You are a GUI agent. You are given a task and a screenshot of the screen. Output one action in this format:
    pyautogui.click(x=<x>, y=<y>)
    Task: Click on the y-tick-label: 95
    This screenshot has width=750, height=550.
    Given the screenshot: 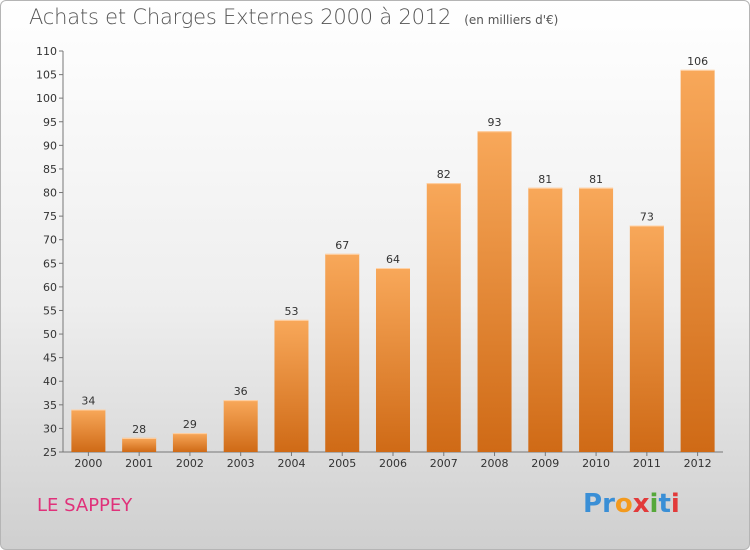 What is the action you would take?
    pyautogui.click(x=50, y=122)
    